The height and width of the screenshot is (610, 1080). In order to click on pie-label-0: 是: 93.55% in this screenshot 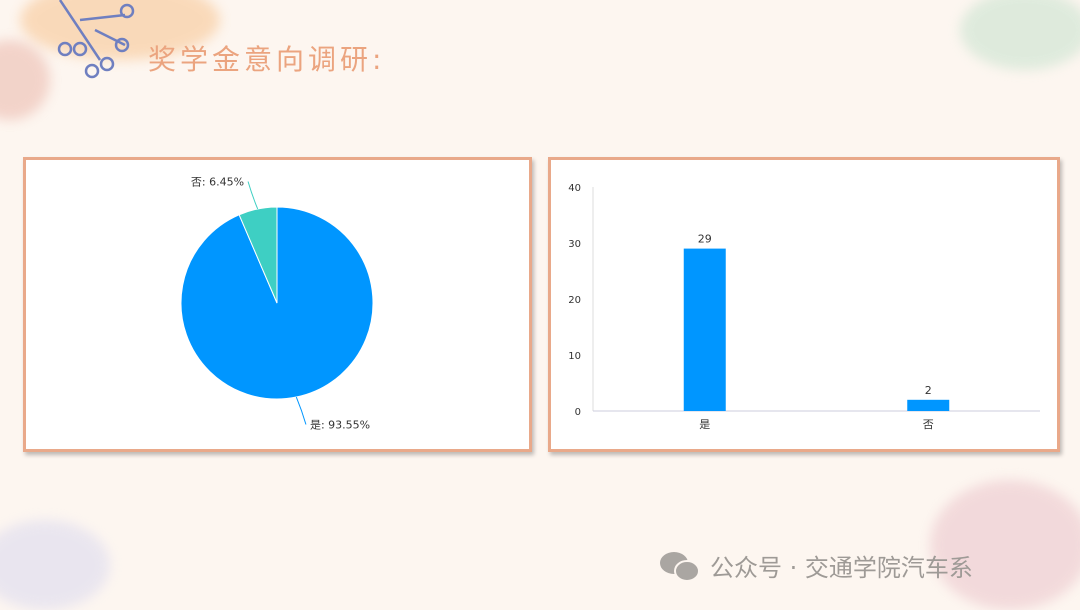, I will do `click(340, 424)`.